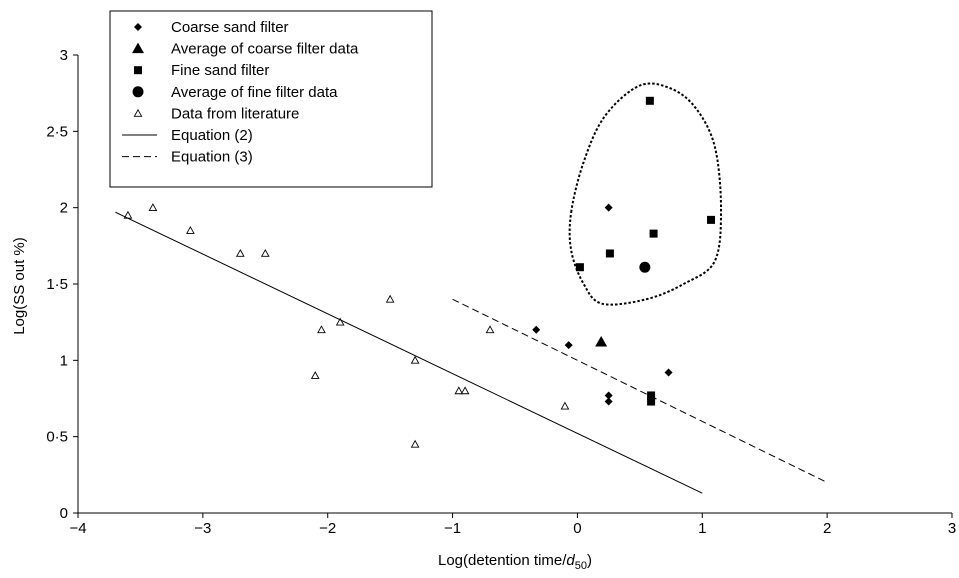 The image size is (959, 578). Describe the element at coordinates (64, 360) in the screenshot. I see `y-tick-label: 1` at that location.